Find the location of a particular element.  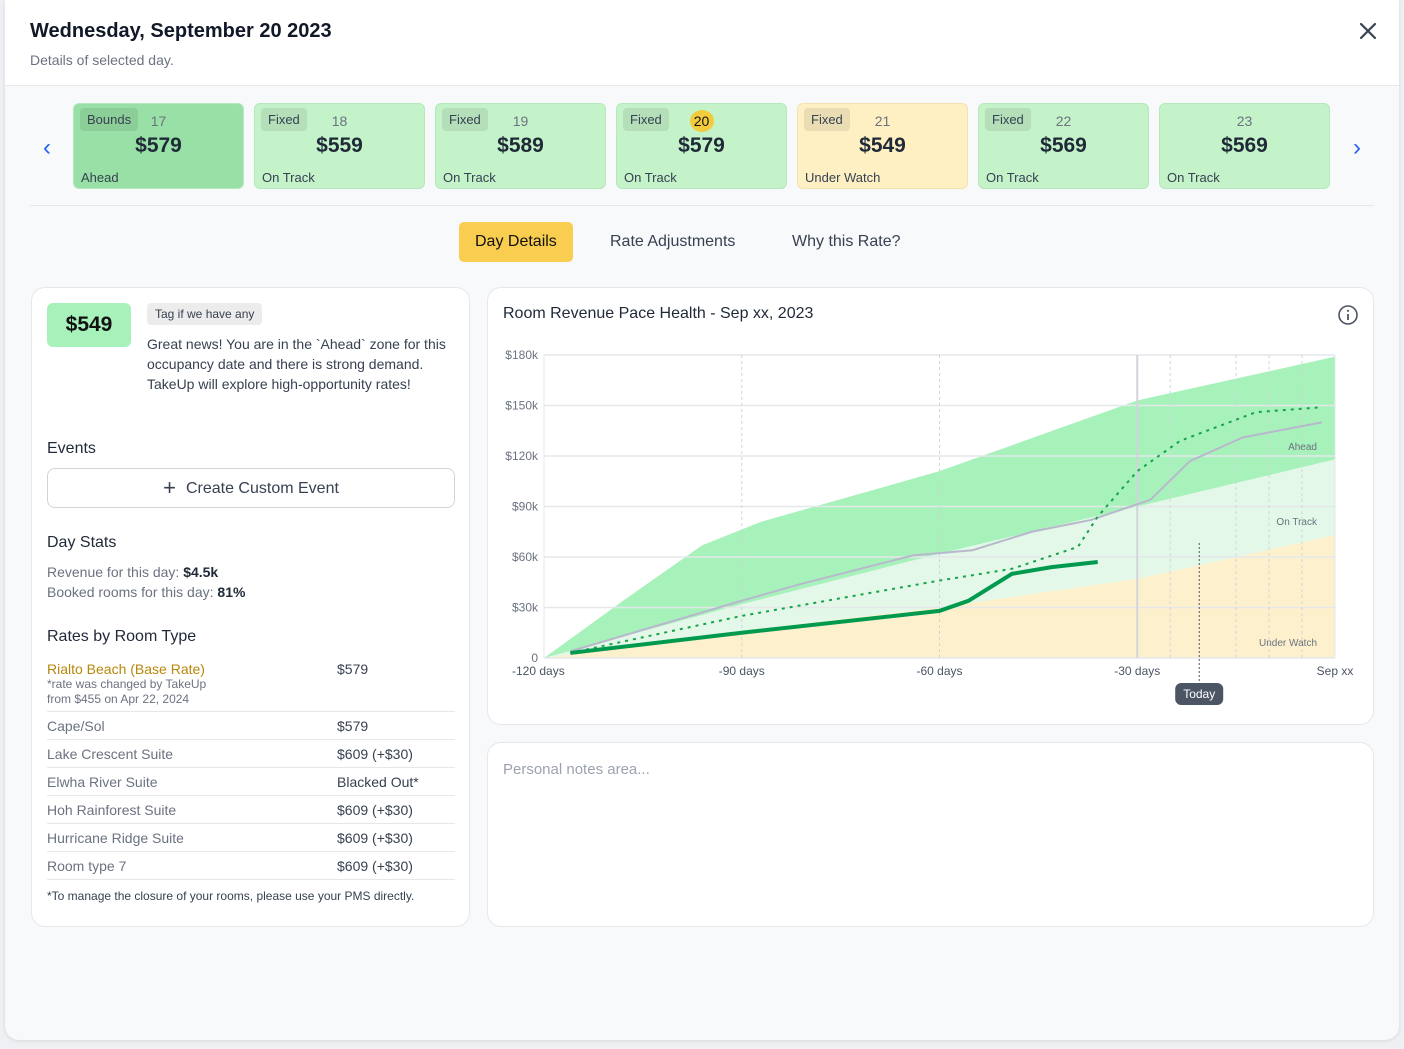

x-tick-label: Sep xx is located at coordinates (1335, 671).